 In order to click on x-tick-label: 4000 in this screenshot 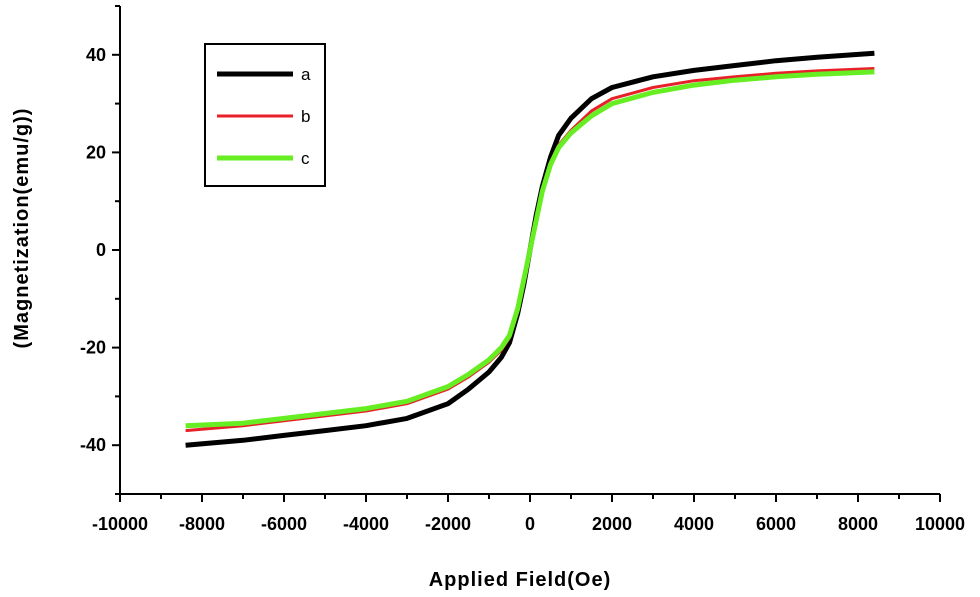, I will do `click(694, 524)`.